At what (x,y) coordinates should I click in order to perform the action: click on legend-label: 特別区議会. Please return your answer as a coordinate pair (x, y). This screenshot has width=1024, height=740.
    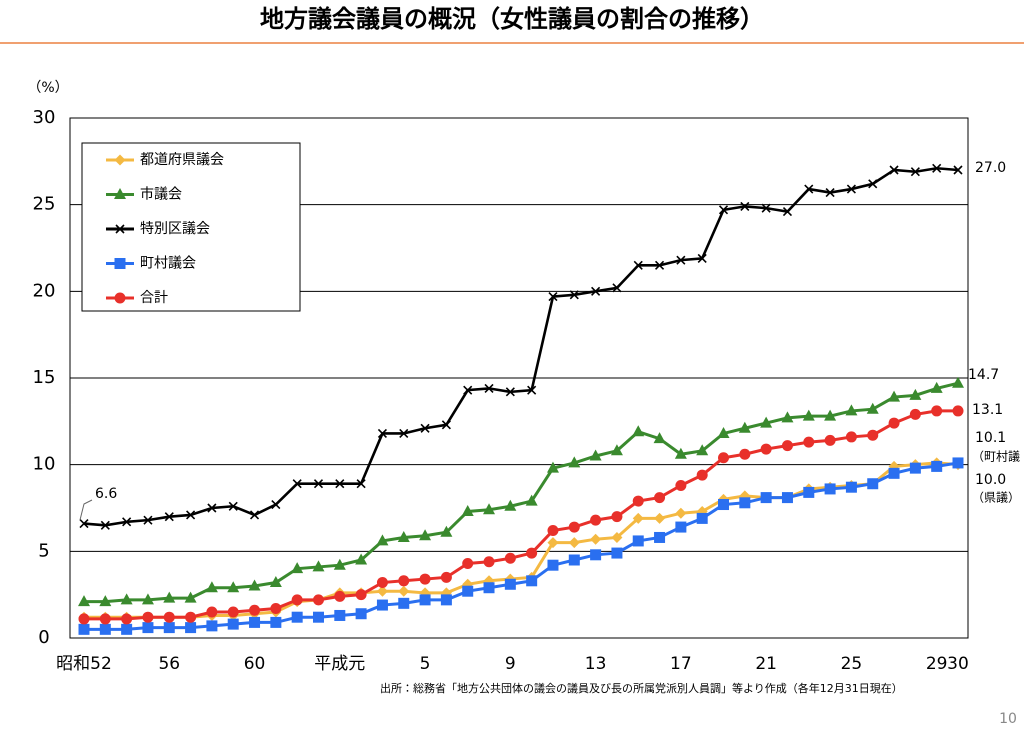
    Looking at the image, I should click on (175, 228).